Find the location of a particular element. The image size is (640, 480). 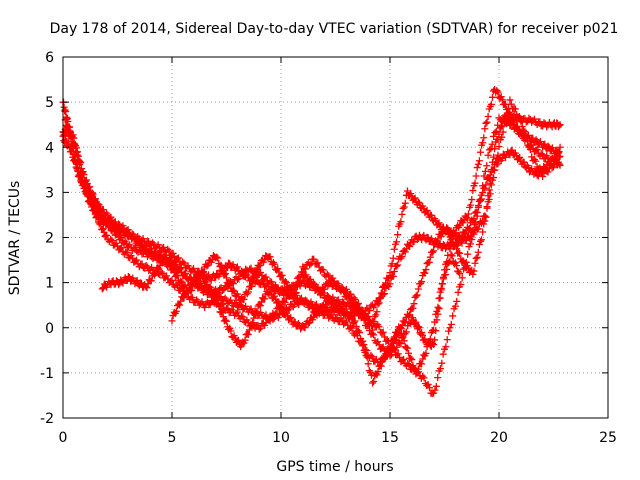

y-tick-label: -2 is located at coordinates (47, 419).